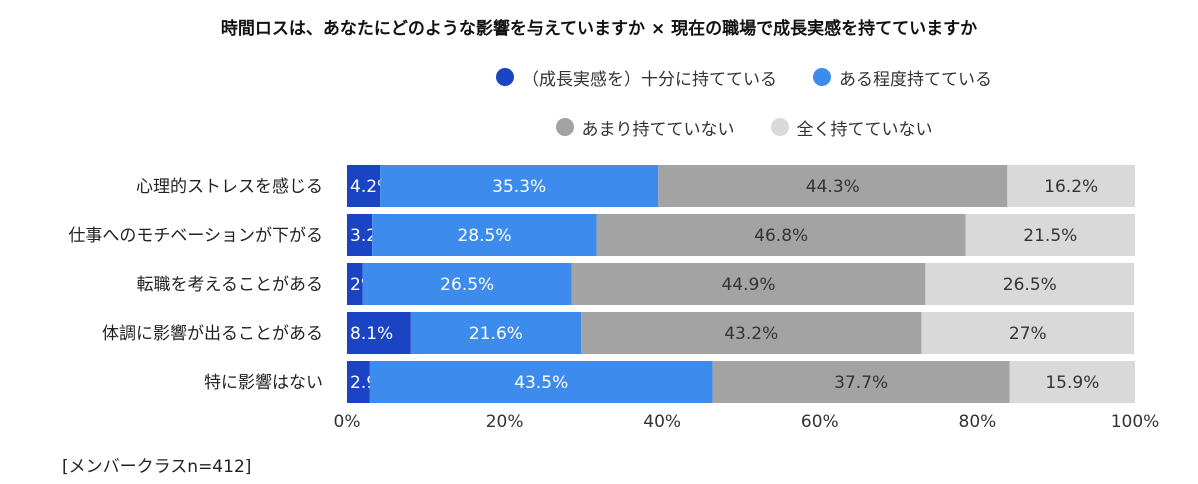 The width and height of the screenshot is (1198, 484). I want to click on legend-item: （成長実感を）十分に持てている, so click(636, 77).